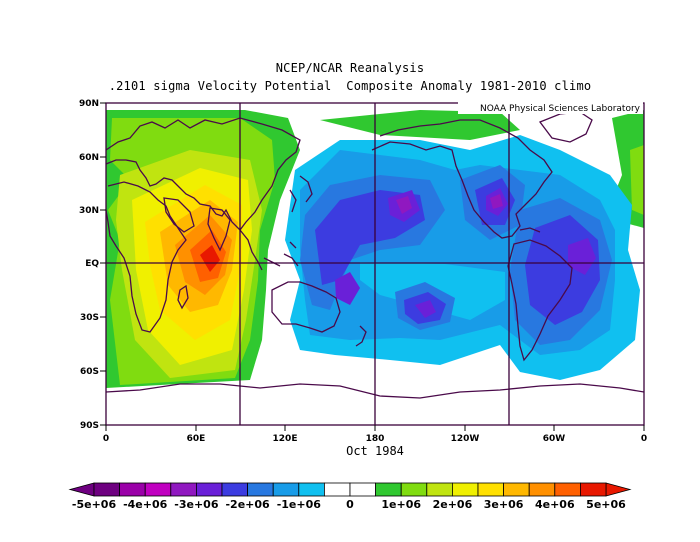  I want to click on lon-label: 60E, so click(196, 439).